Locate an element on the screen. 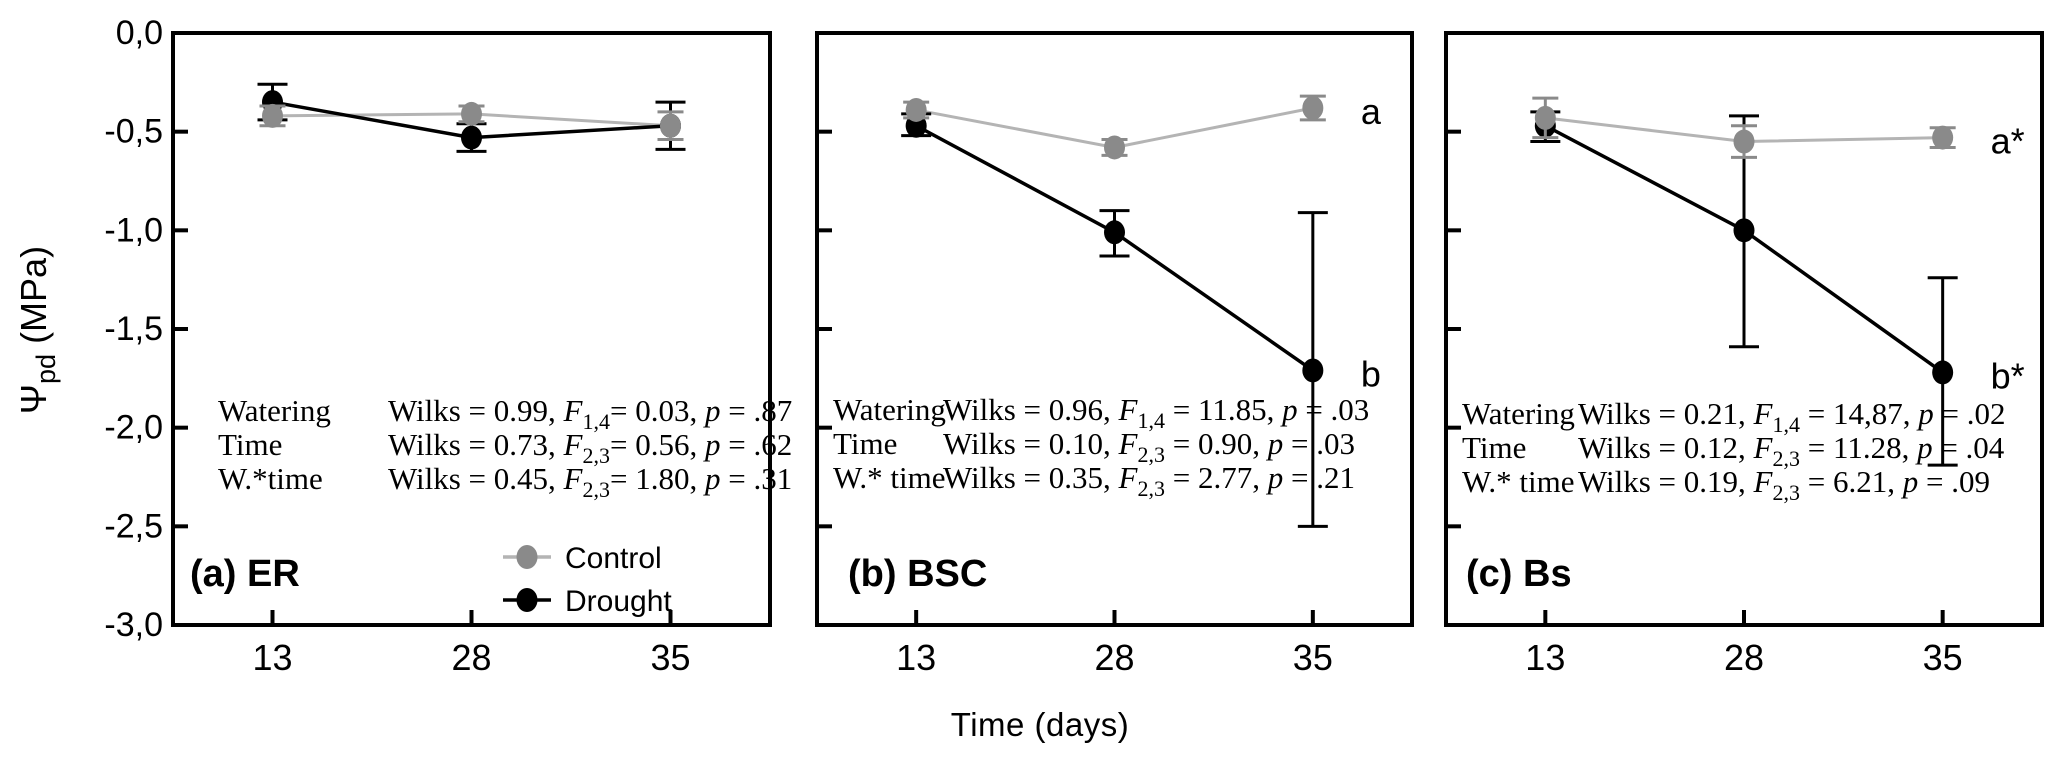 The image size is (2067, 772). y-tick-label: -2,0 is located at coordinates (133, 428).